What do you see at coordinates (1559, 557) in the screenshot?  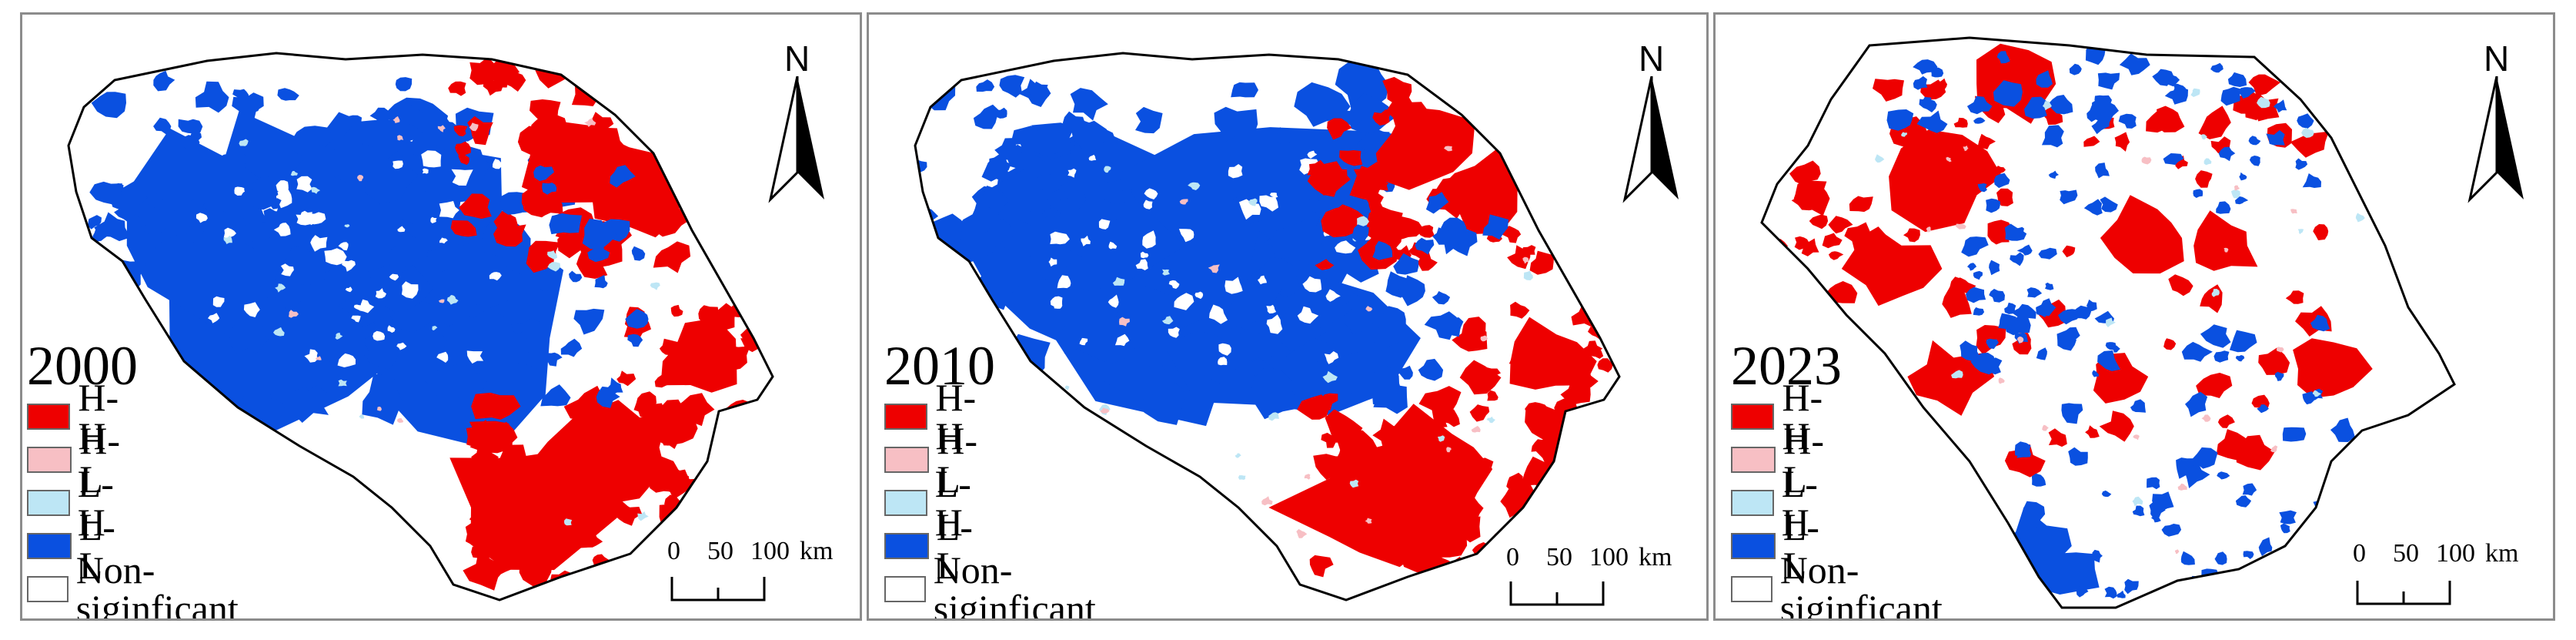 I see `scale-label-50: 50` at bounding box center [1559, 557].